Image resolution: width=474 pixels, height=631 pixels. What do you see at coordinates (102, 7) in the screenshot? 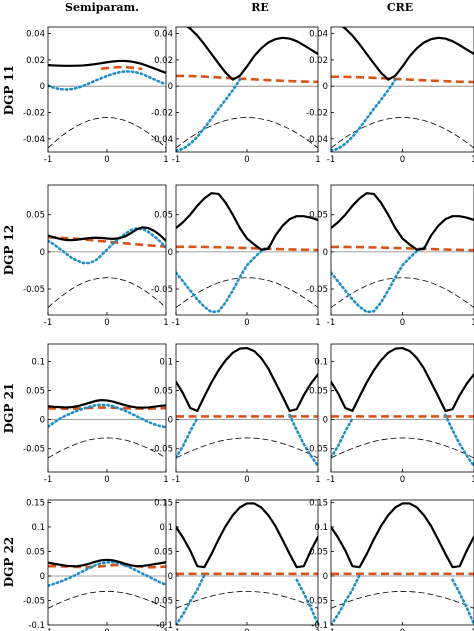
I see `column-title-semiparam: Semiparam.` at bounding box center [102, 7].